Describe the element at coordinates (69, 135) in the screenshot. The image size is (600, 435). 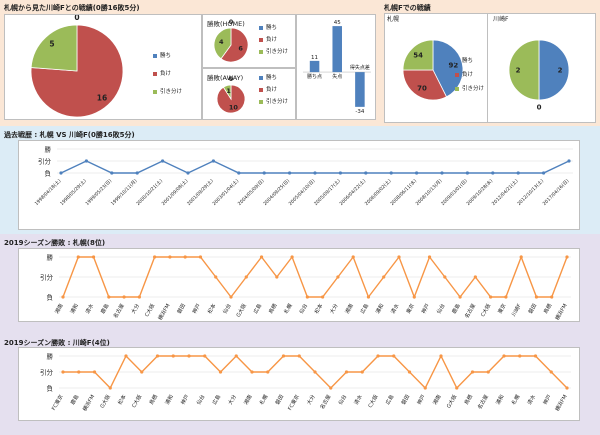
I see `history-title: 過去戦歴 : 札幌 VS 川崎F(0勝16敗5分)` at that location.